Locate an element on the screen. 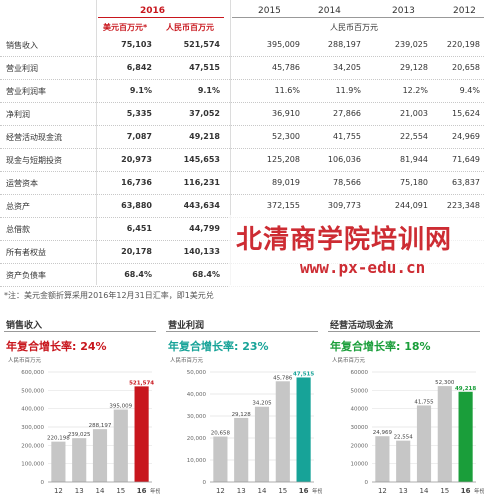 This screenshot has width=484, height=504. cell-2012: 15,624 is located at coordinates (466, 113).